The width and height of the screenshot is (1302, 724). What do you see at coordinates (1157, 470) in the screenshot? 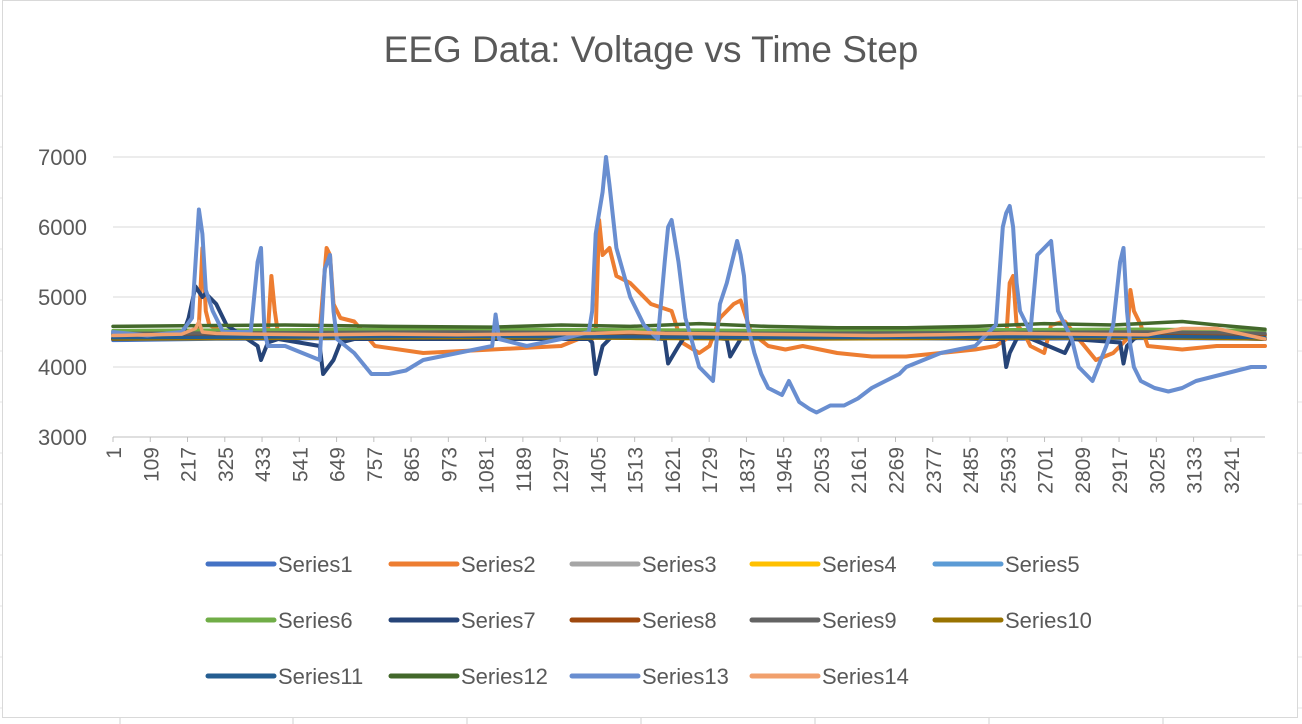
I see `x-tick-label: 3025` at bounding box center [1157, 470].